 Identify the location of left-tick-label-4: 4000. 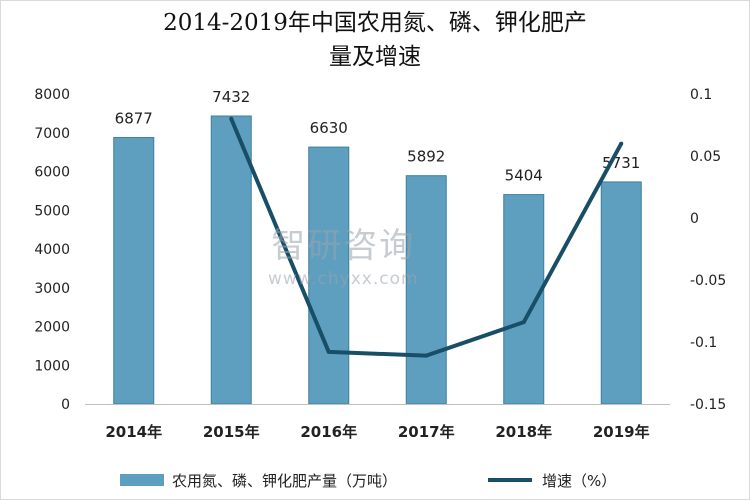
(52, 250).